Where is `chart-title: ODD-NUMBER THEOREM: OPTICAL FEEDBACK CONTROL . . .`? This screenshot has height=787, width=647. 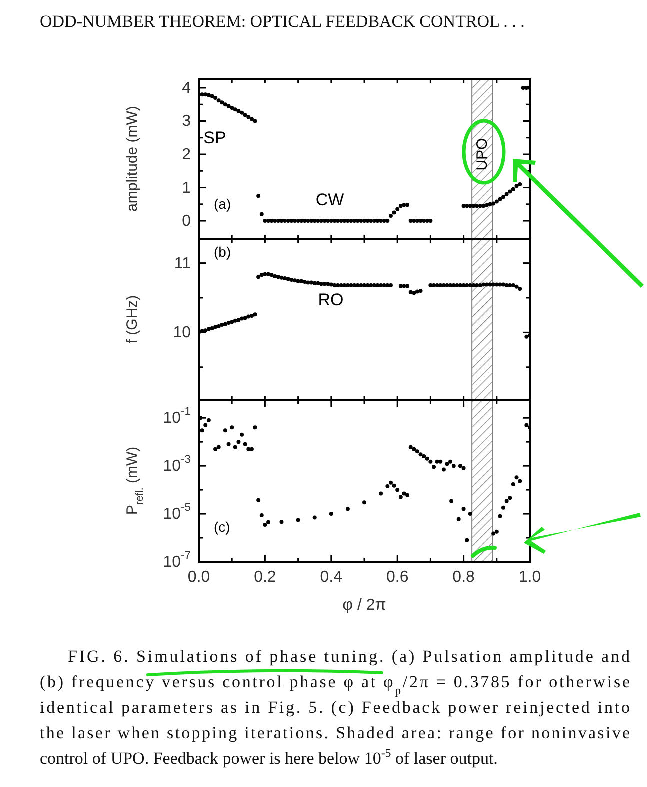 chart-title: ODD-NUMBER THEOREM: OPTICAL FEEDBACK CONTROL . . . is located at coordinates (282, 21).